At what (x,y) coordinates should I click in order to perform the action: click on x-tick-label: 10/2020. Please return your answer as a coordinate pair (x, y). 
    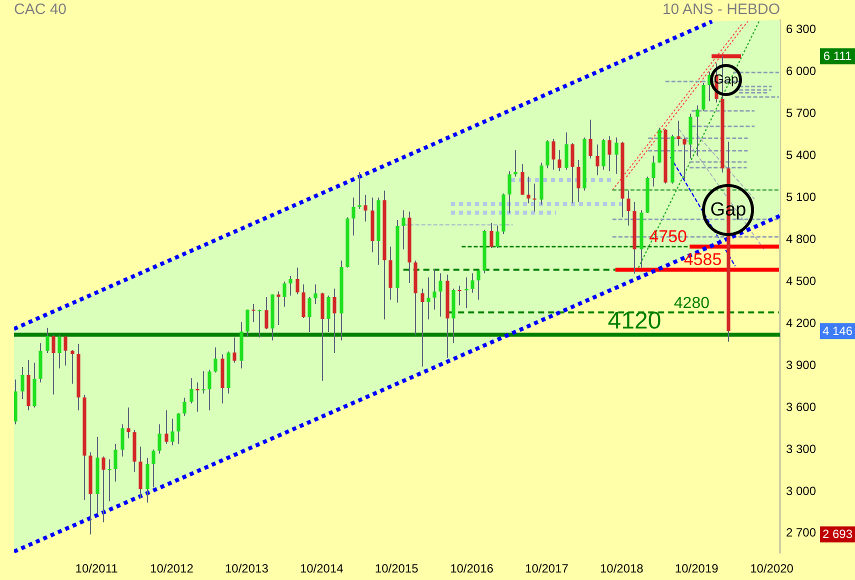
    Looking at the image, I should click on (772, 569).